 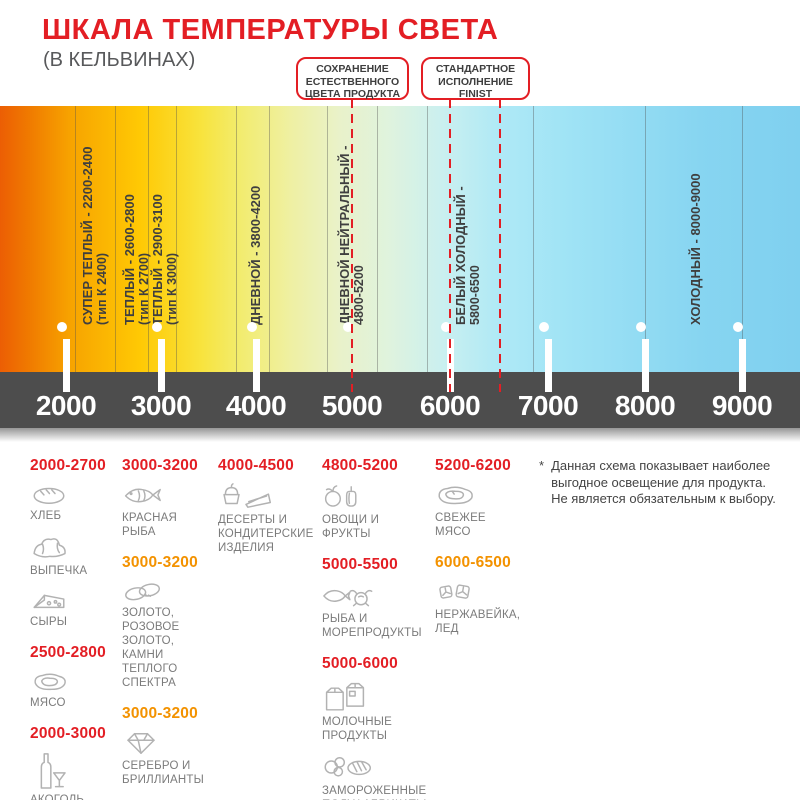 I want to click on item-label: СВЕЖЕЕ МЯСО, so click(x=460, y=525).